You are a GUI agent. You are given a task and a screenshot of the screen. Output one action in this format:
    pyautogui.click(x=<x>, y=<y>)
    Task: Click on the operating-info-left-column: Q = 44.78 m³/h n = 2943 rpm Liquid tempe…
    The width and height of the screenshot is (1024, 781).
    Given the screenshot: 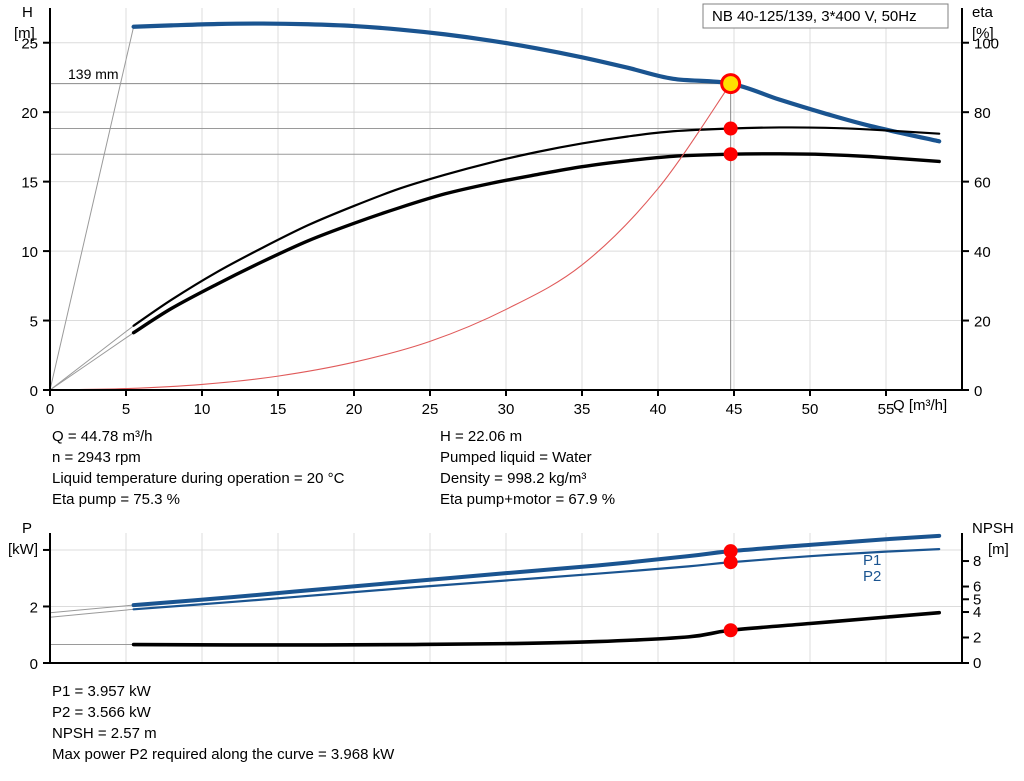 What is the action you would take?
    pyautogui.click(x=198, y=468)
    